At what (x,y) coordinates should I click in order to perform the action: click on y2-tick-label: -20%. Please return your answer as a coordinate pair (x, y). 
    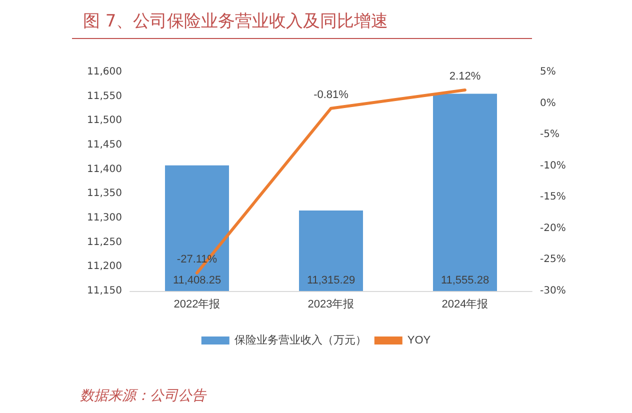
    Looking at the image, I should click on (553, 228).